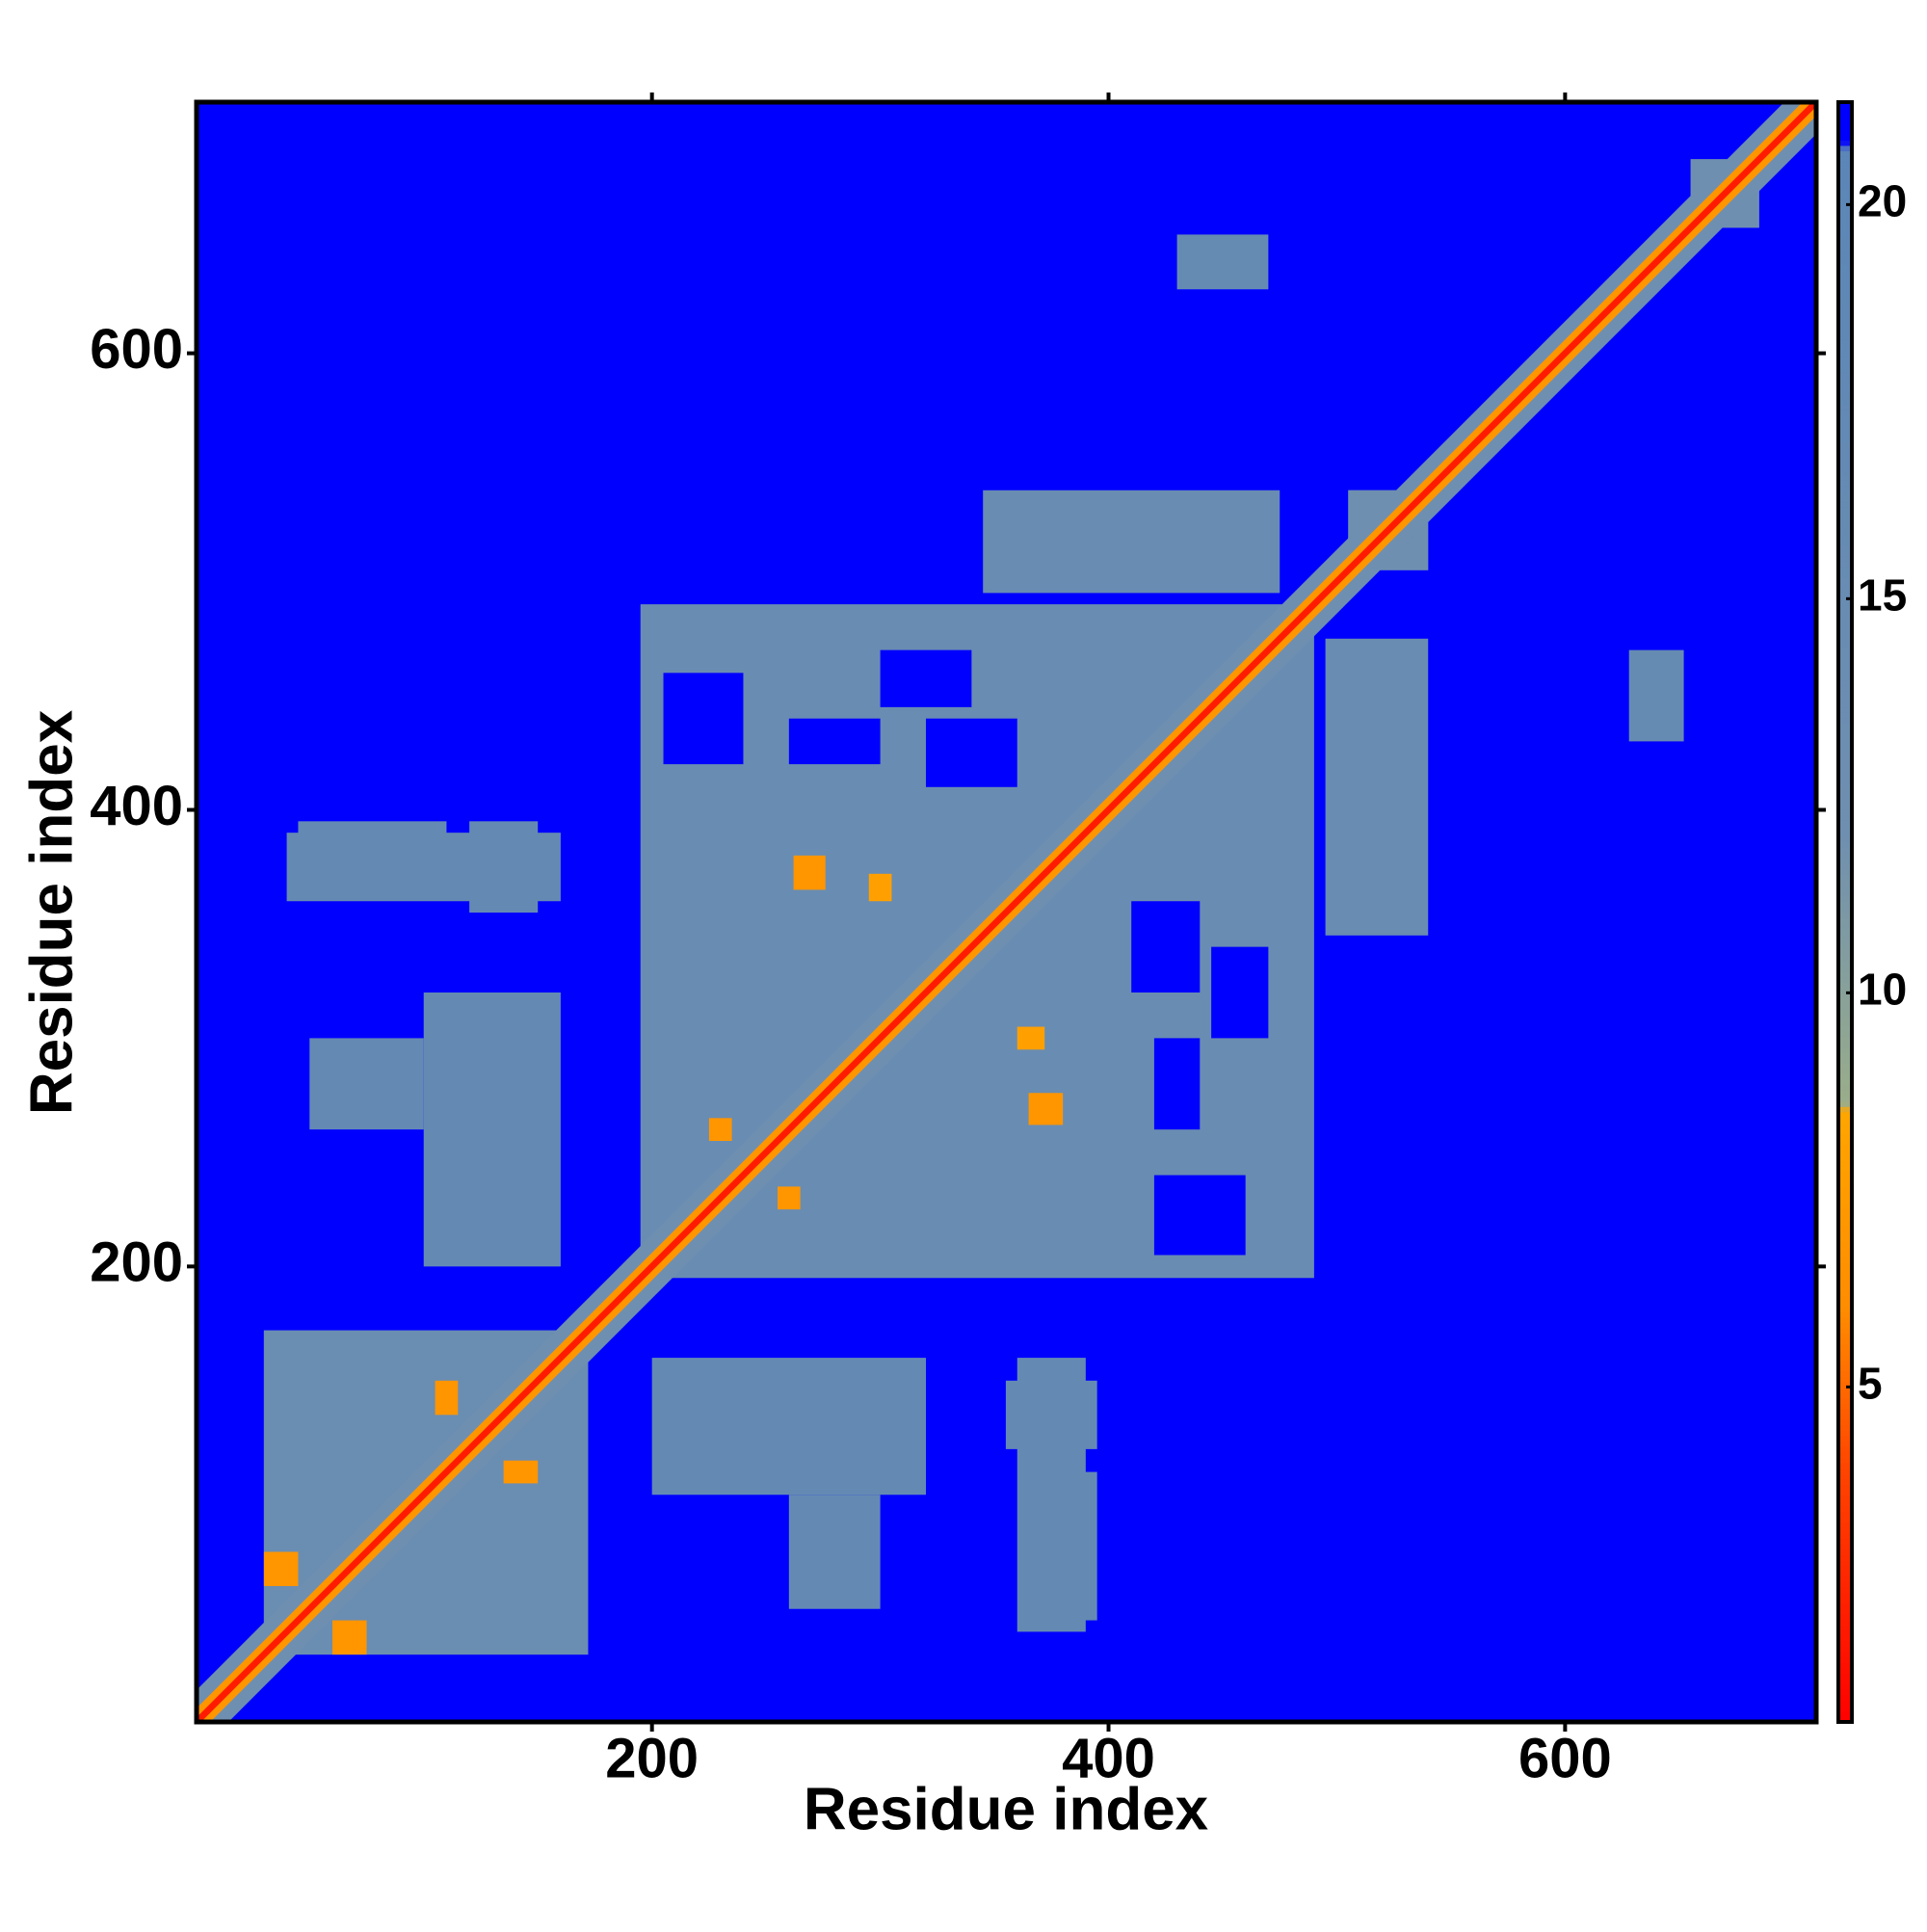 The width and height of the screenshot is (1927, 1932). What do you see at coordinates (1882, 594) in the screenshot?
I see `colorbar-tick-label: 15` at bounding box center [1882, 594].